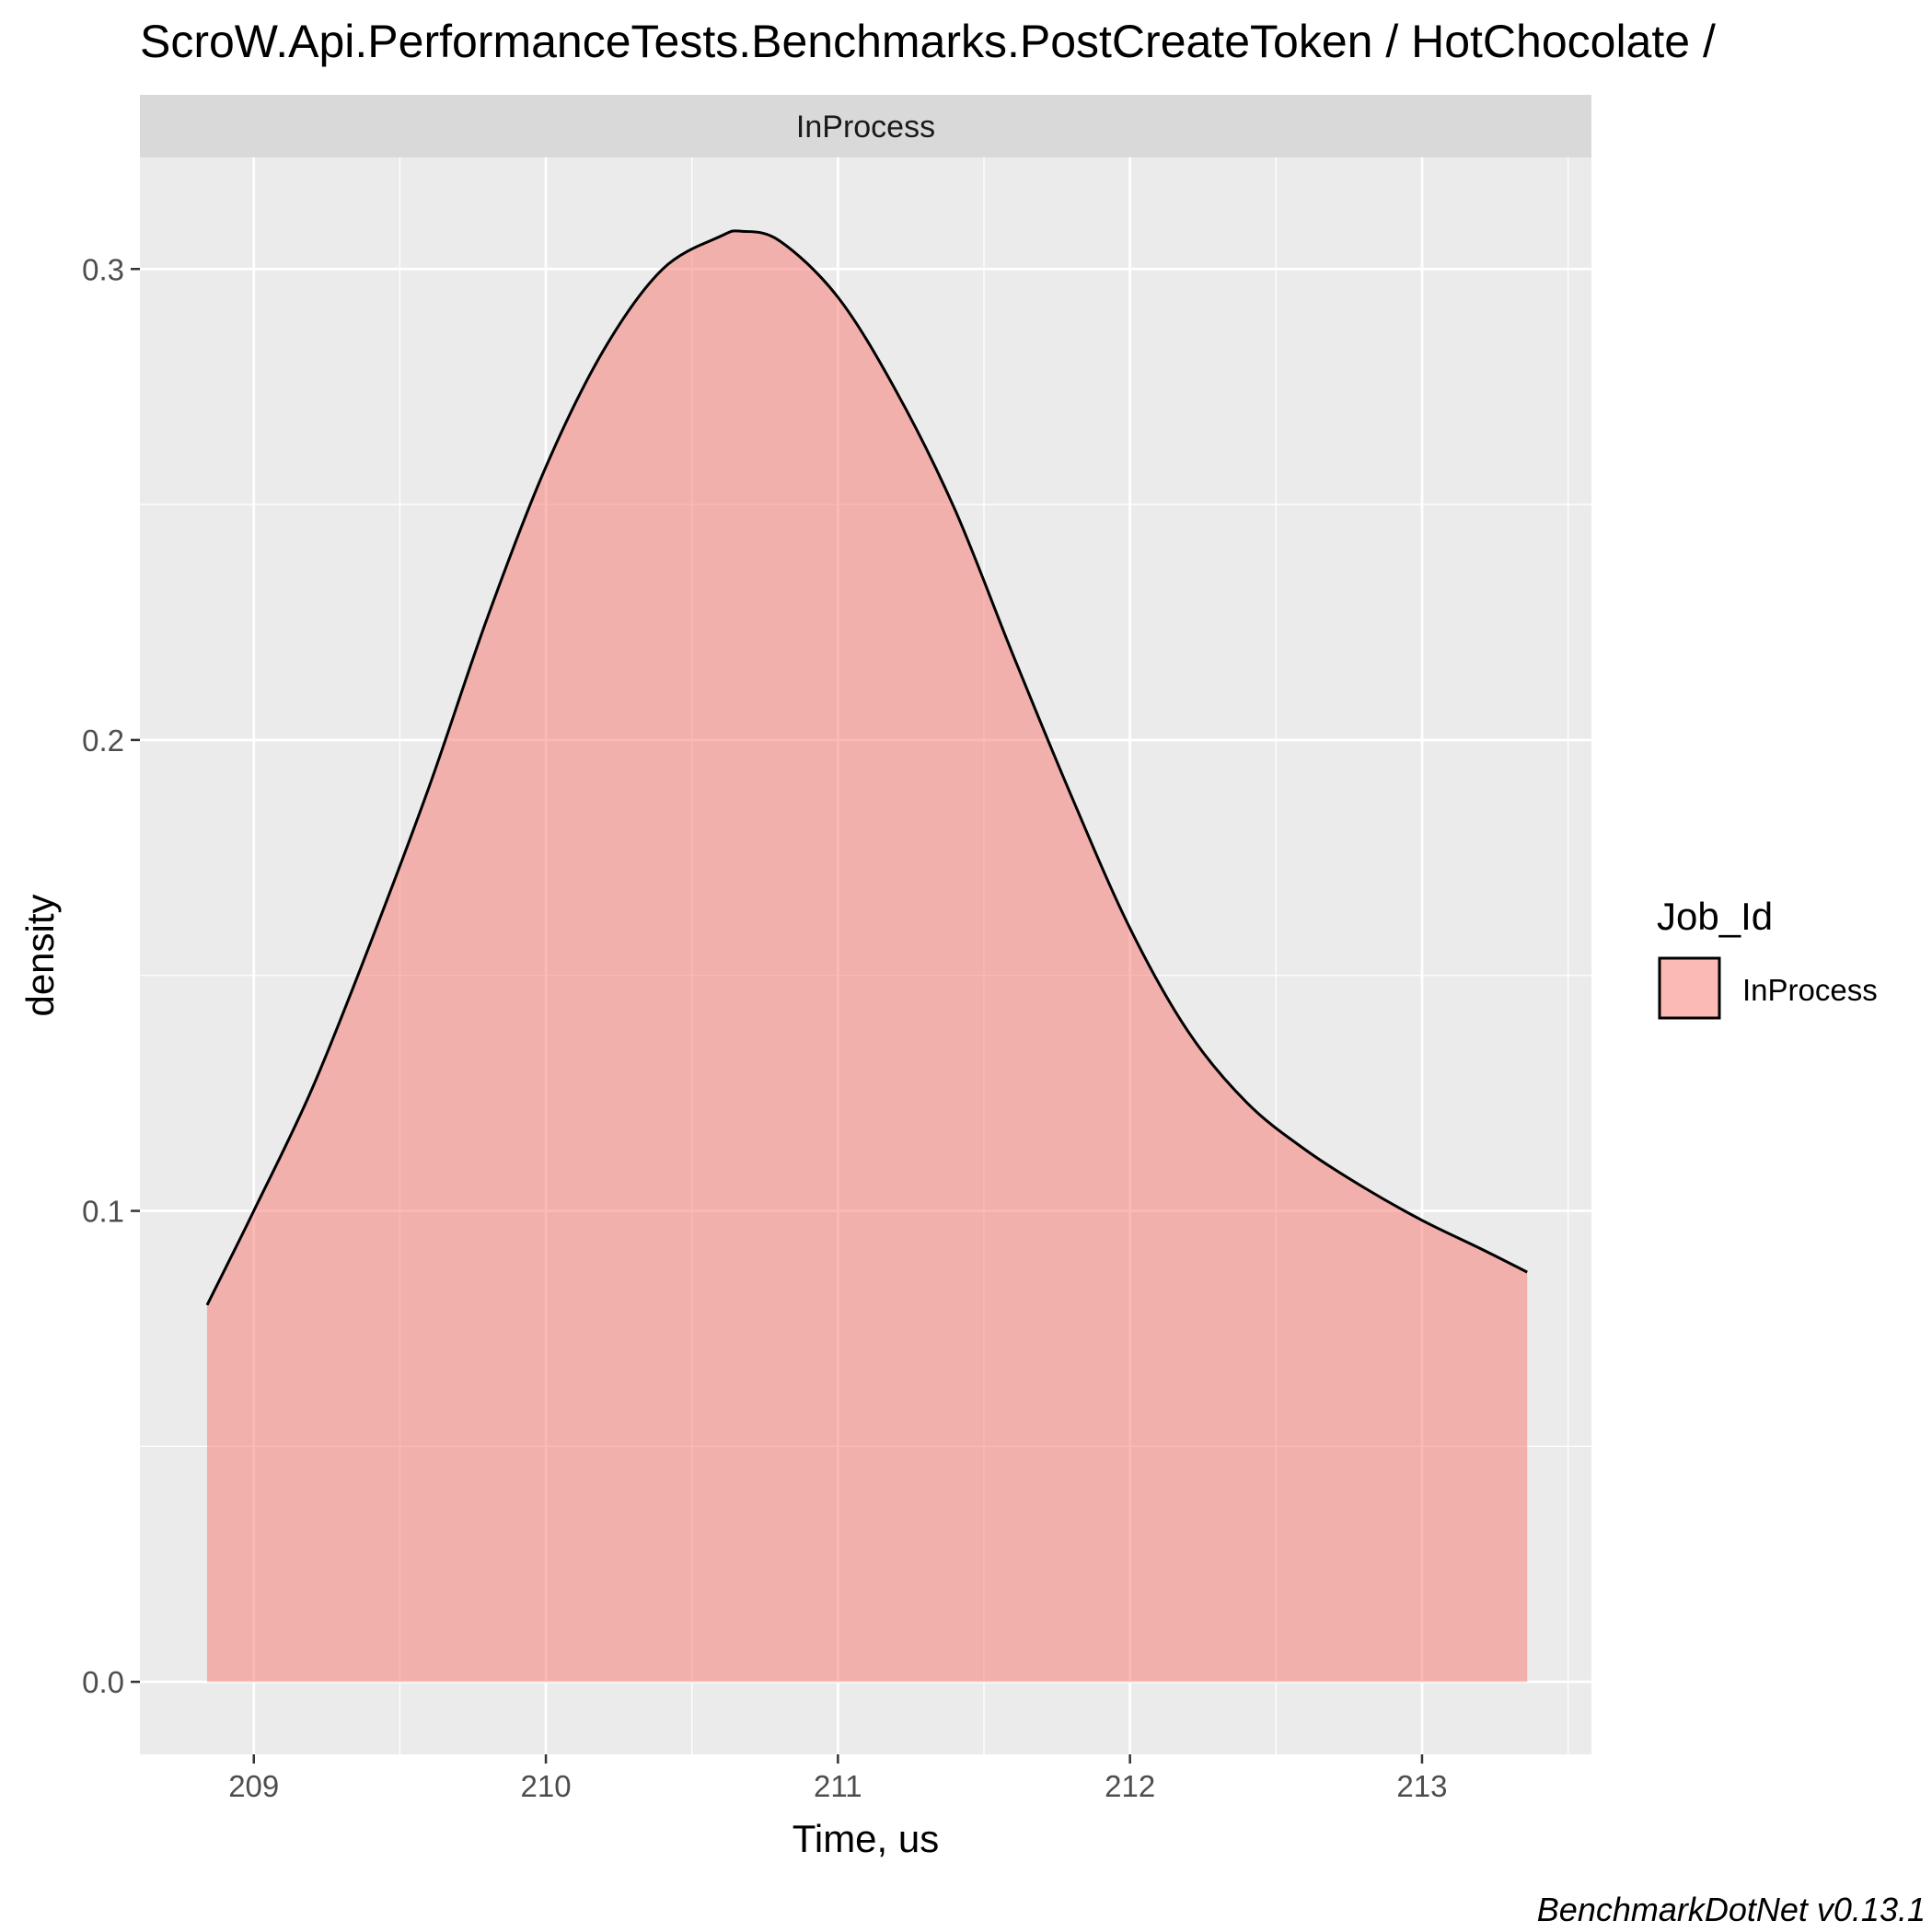 The width and height of the screenshot is (1932, 1932). What do you see at coordinates (103, 1682) in the screenshot?
I see `y-tick-label: 0.0` at bounding box center [103, 1682].